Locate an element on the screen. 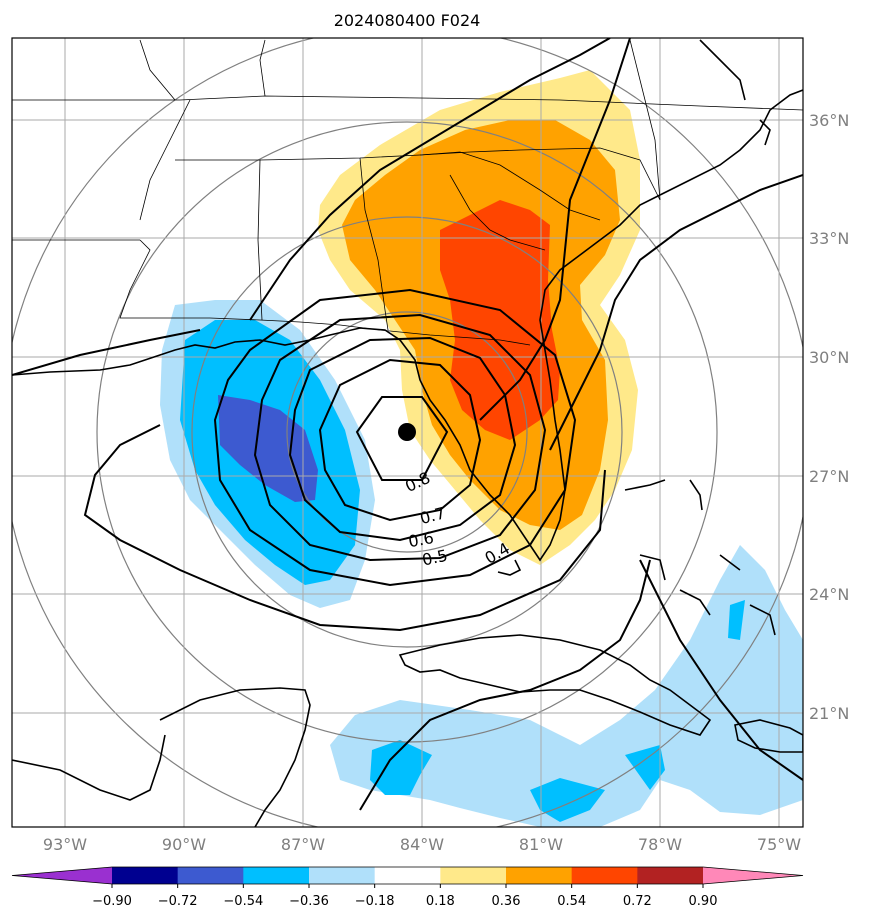 Image resolution: width=873 pixels, height=924 pixels. florida-keys is located at coordinates (509, 567).